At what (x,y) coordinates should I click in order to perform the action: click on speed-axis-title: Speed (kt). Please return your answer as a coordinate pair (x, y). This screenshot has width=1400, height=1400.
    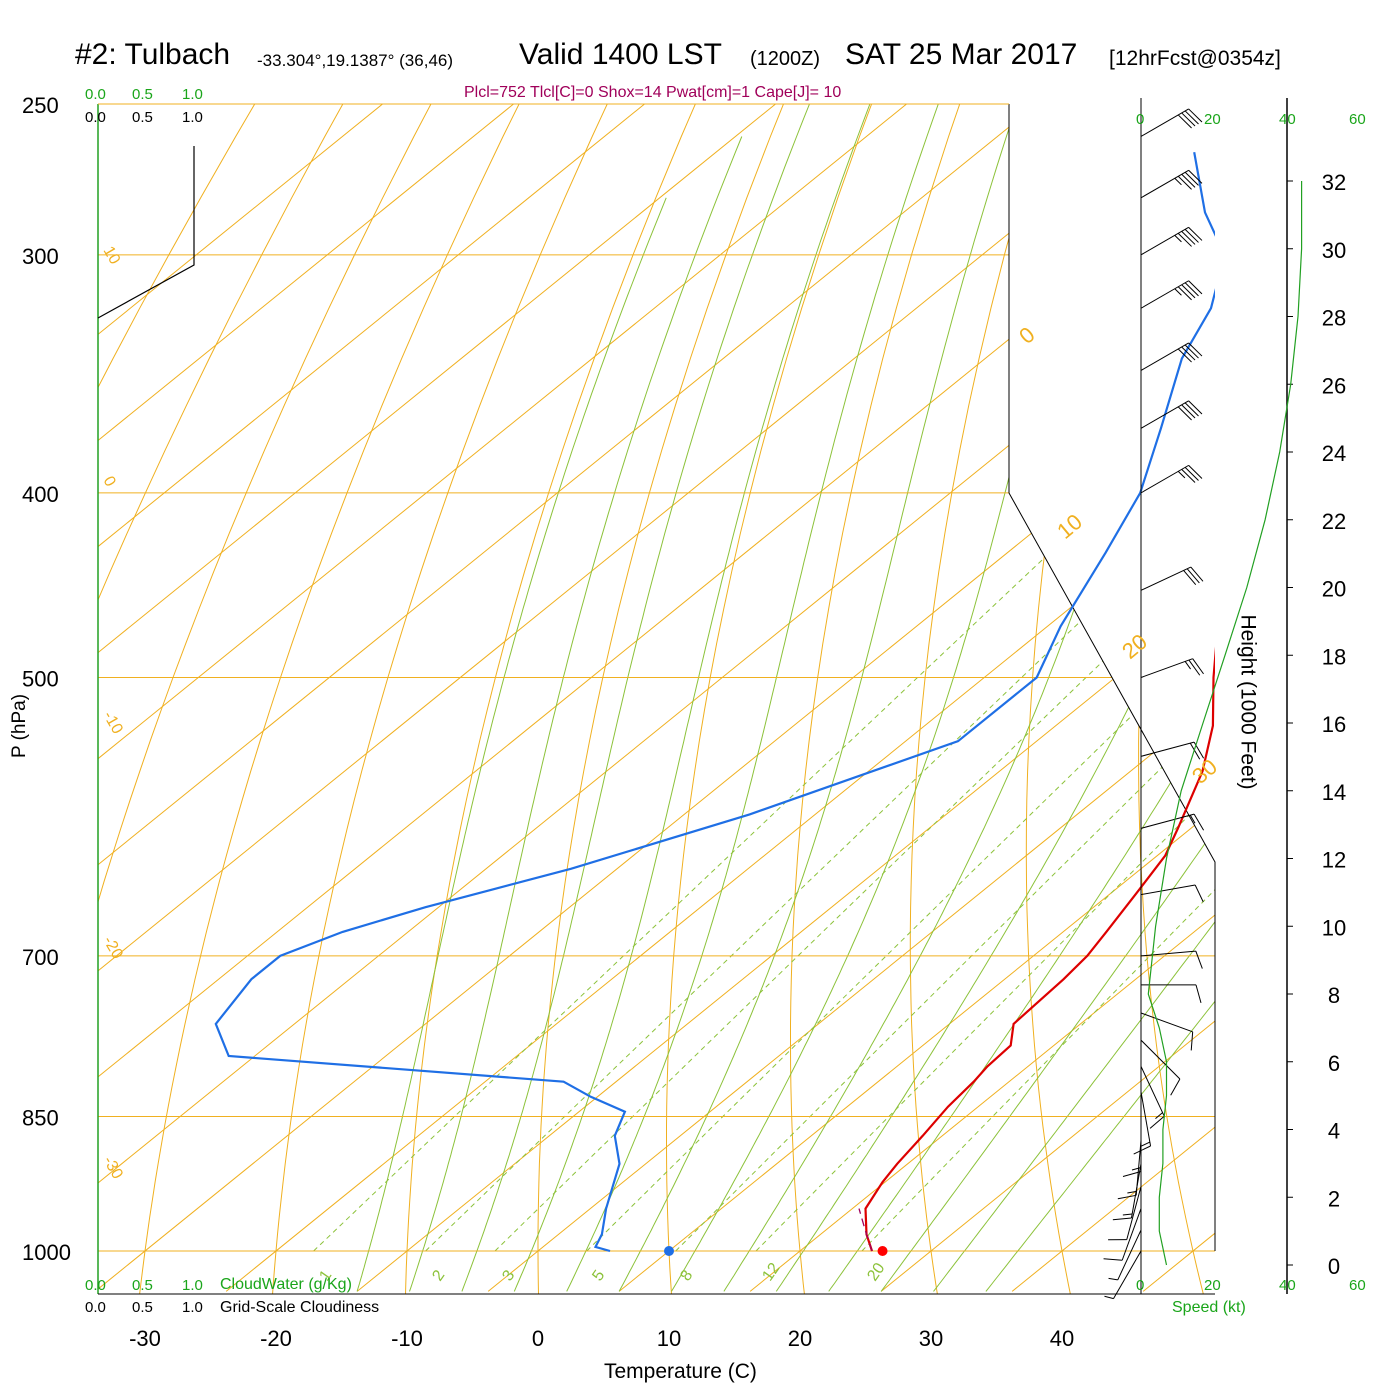
    Looking at the image, I should click on (1209, 1307).